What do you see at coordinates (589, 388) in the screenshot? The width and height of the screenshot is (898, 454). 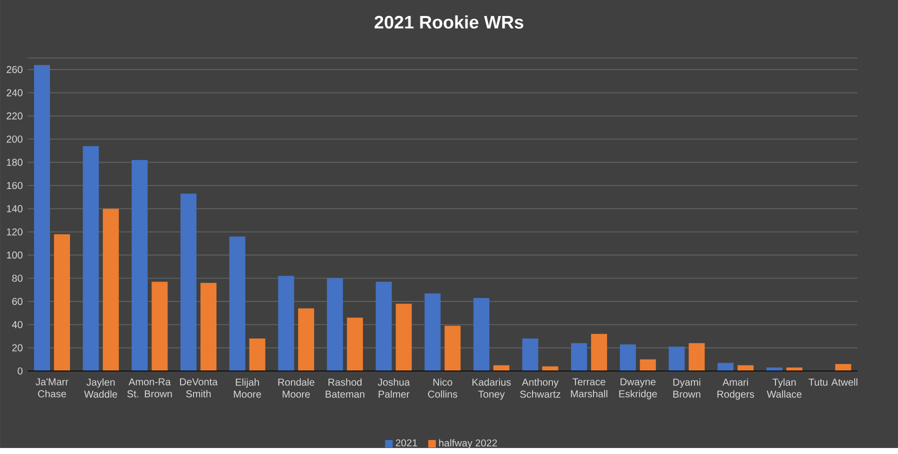 I see `x-tick-label: Terrace Marshall` at bounding box center [589, 388].